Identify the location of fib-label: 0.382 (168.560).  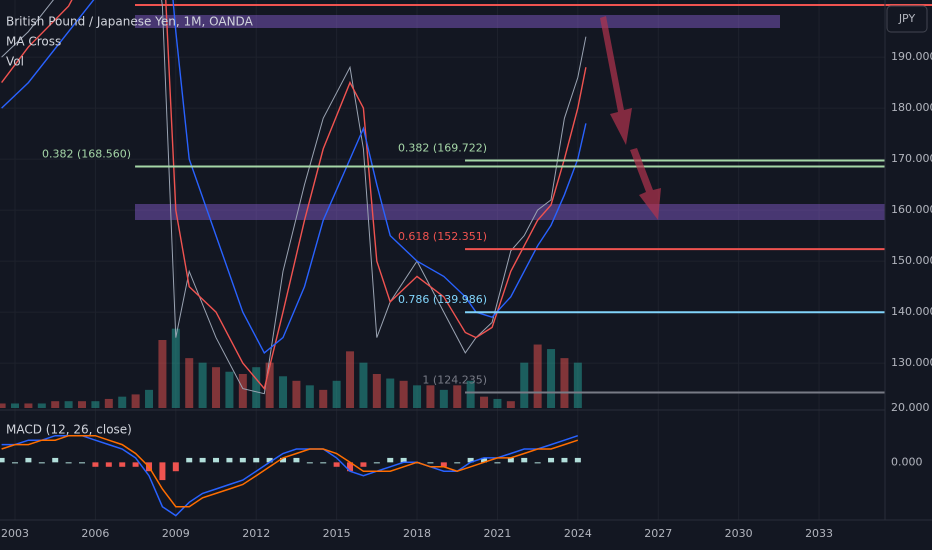
(86, 153).